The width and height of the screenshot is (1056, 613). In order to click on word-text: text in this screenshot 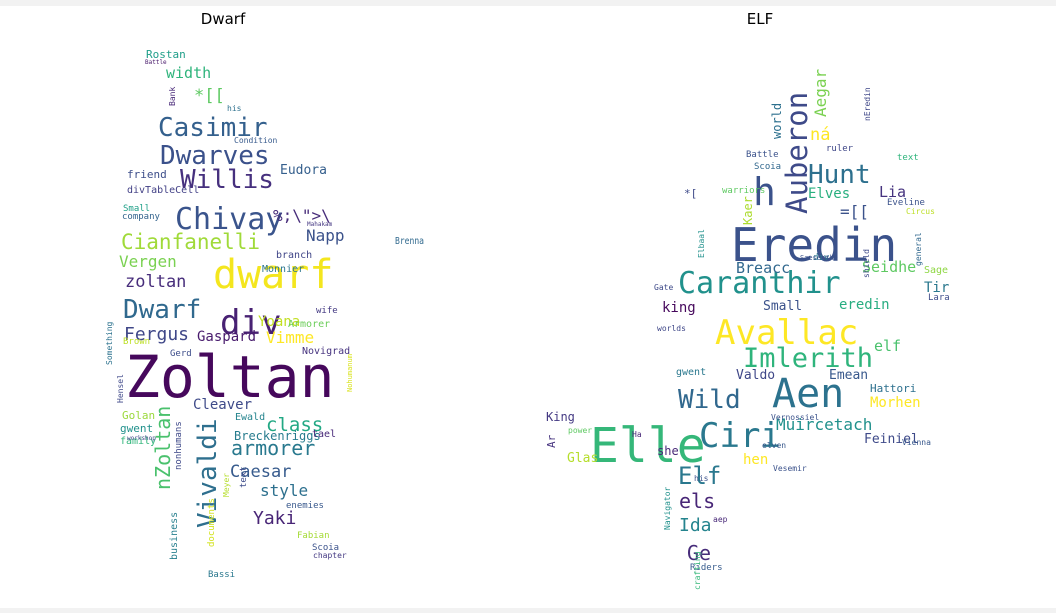, I will do `click(244, 477)`.